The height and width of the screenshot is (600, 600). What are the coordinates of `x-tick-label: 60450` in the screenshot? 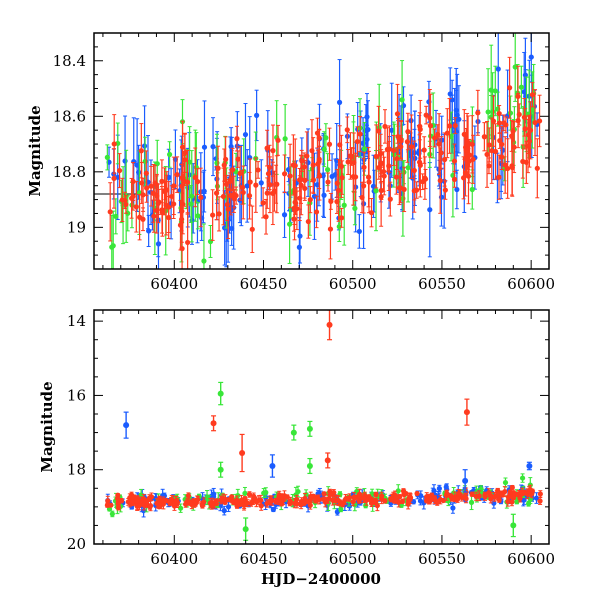 It's located at (264, 284).